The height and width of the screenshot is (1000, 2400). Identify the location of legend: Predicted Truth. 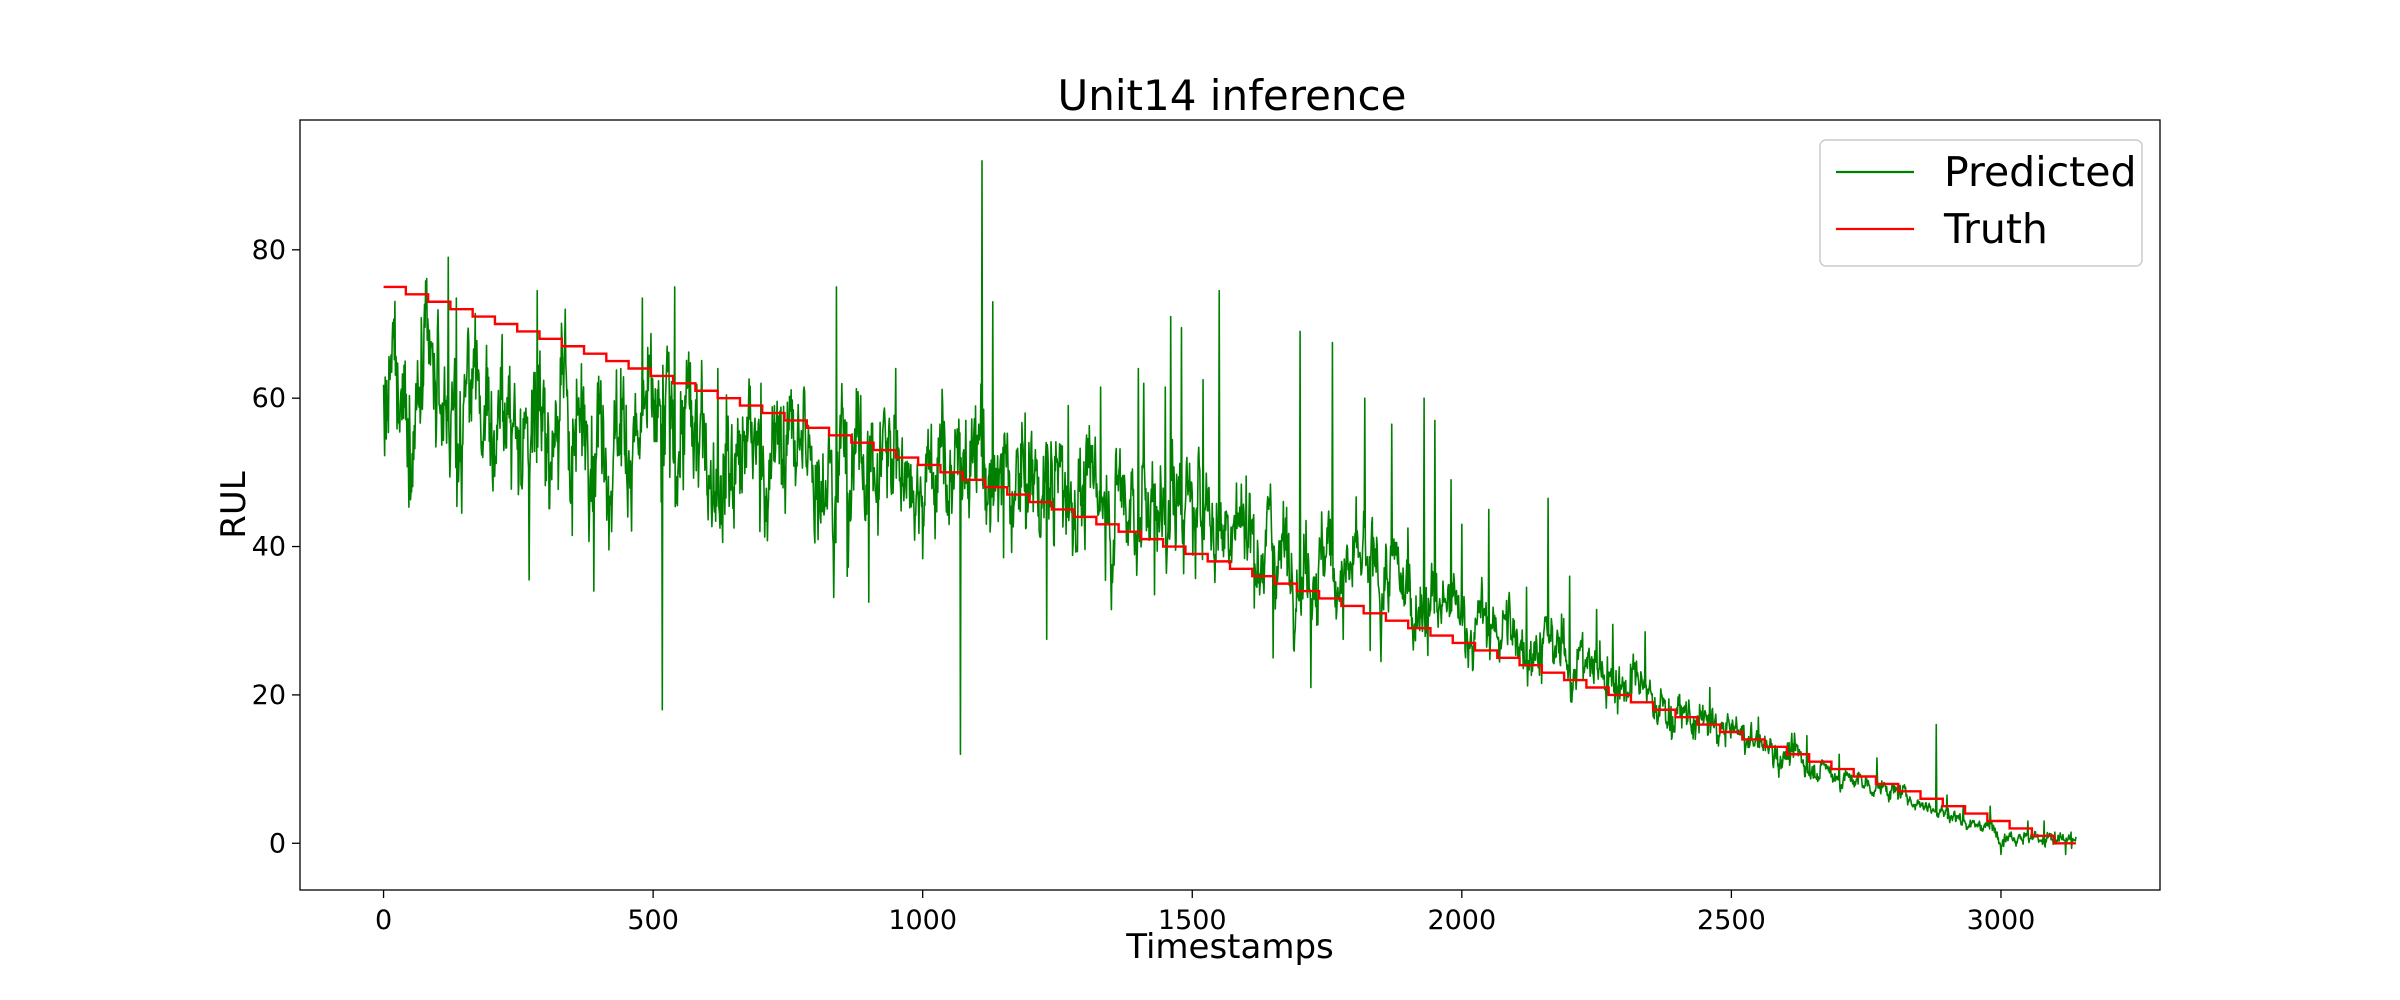
(1981, 203).